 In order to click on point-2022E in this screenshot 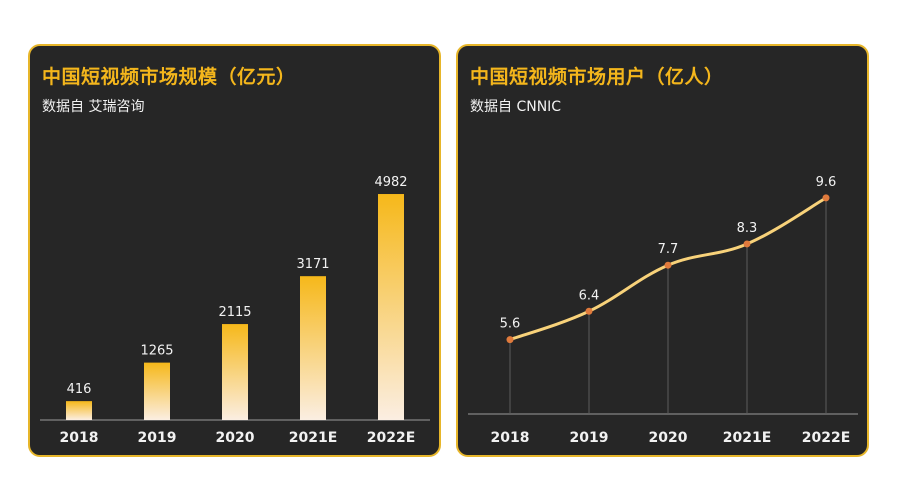, I will do `click(826, 198)`.